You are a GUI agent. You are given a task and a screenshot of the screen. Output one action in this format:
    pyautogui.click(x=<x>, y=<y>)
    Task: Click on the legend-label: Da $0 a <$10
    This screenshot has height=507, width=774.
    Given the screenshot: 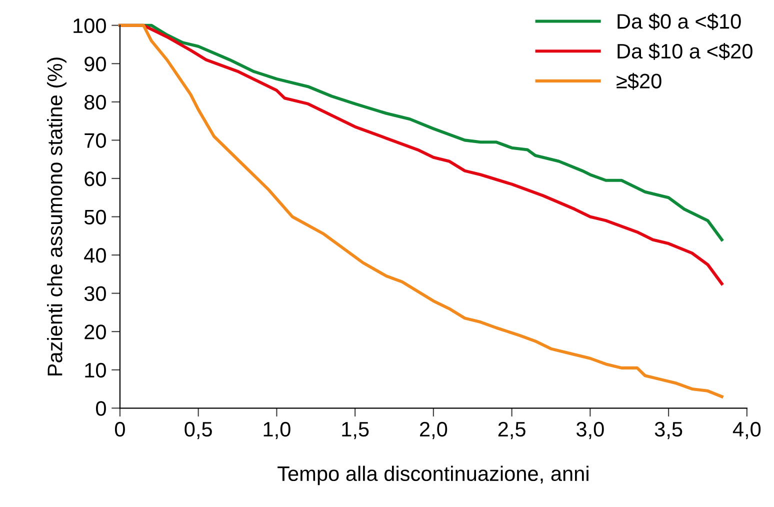 What is the action you would take?
    pyautogui.click(x=679, y=21)
    